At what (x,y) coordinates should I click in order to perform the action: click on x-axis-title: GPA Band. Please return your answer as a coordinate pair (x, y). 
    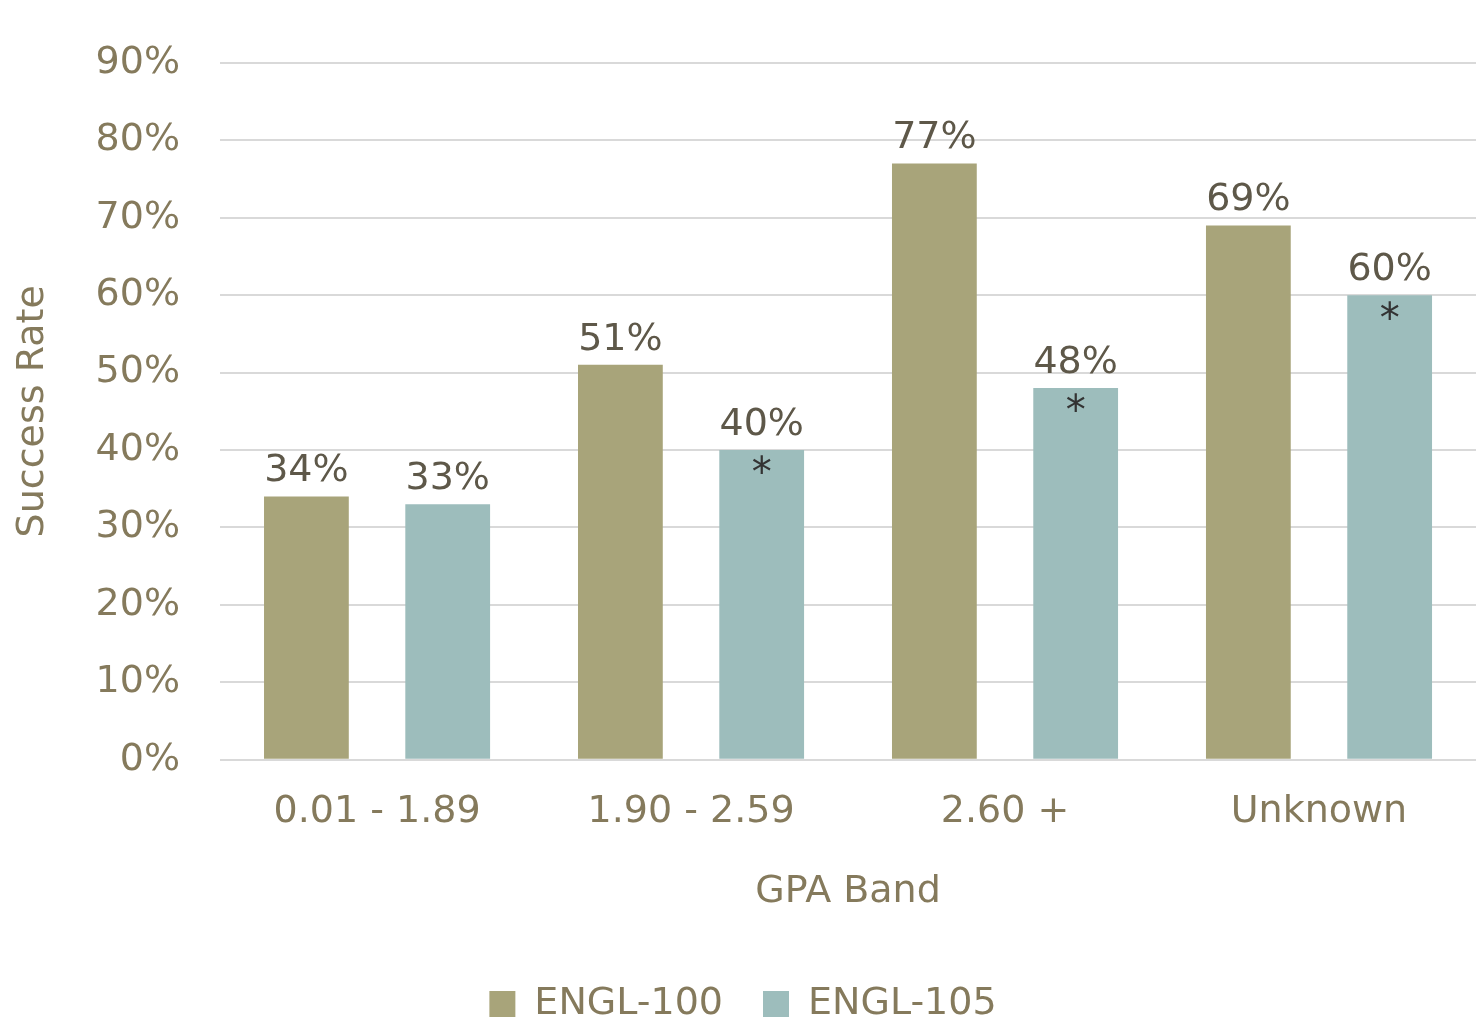
    Looking at the image, I should click on (848, 889).